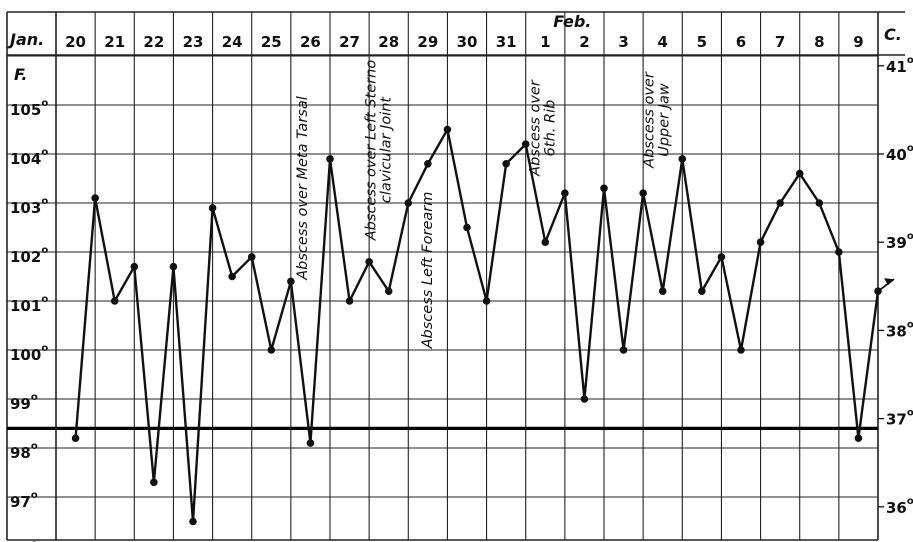  Describe the element at coordinates (387, 150) in the screenshot. I see `annotation-text: clavicular Joint` at that location.